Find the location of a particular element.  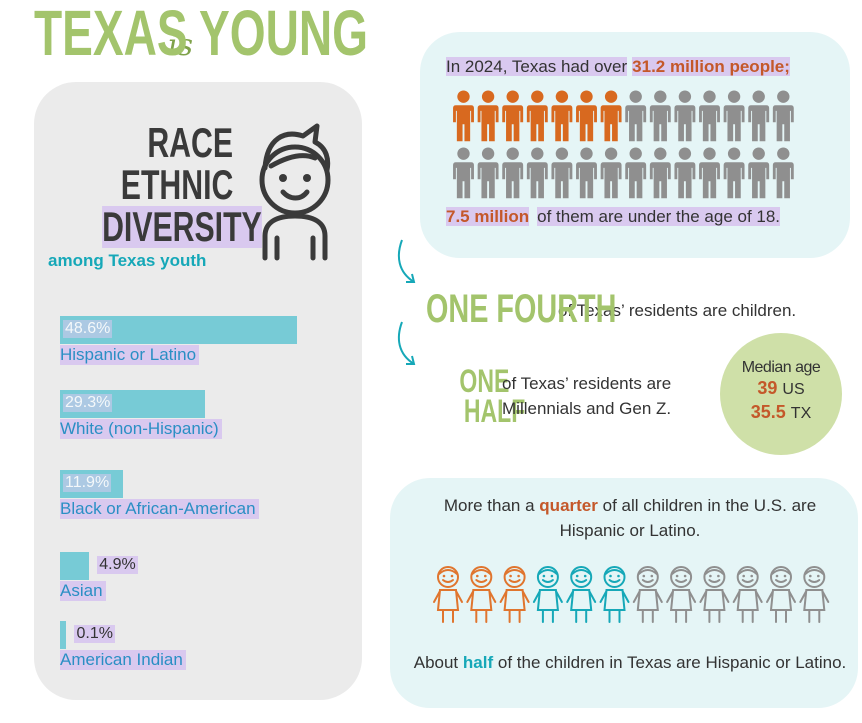

median-value: 39 is located at coordinates (767, 388).